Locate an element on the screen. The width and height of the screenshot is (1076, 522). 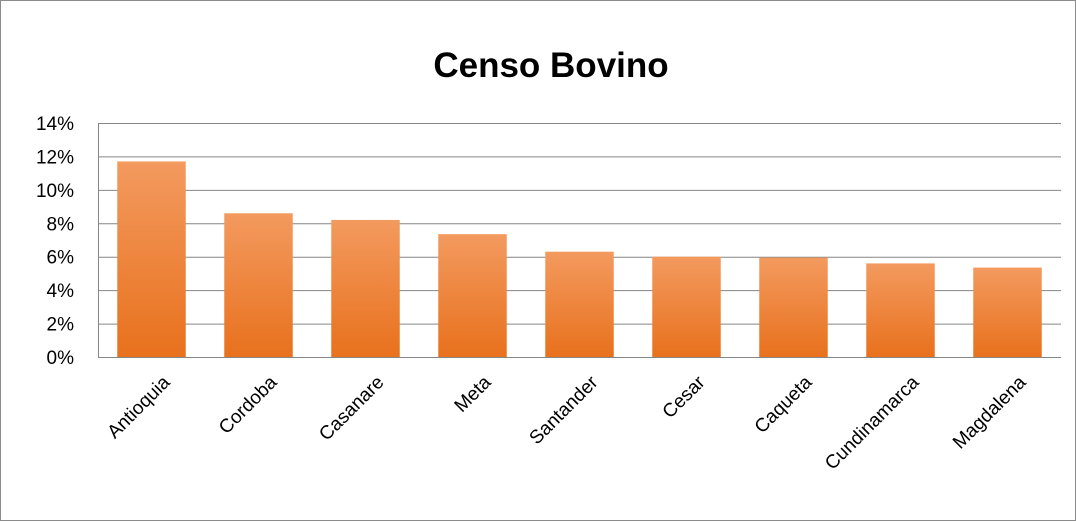
x-category-label: Antioquia is located at coordinates (139, 407).